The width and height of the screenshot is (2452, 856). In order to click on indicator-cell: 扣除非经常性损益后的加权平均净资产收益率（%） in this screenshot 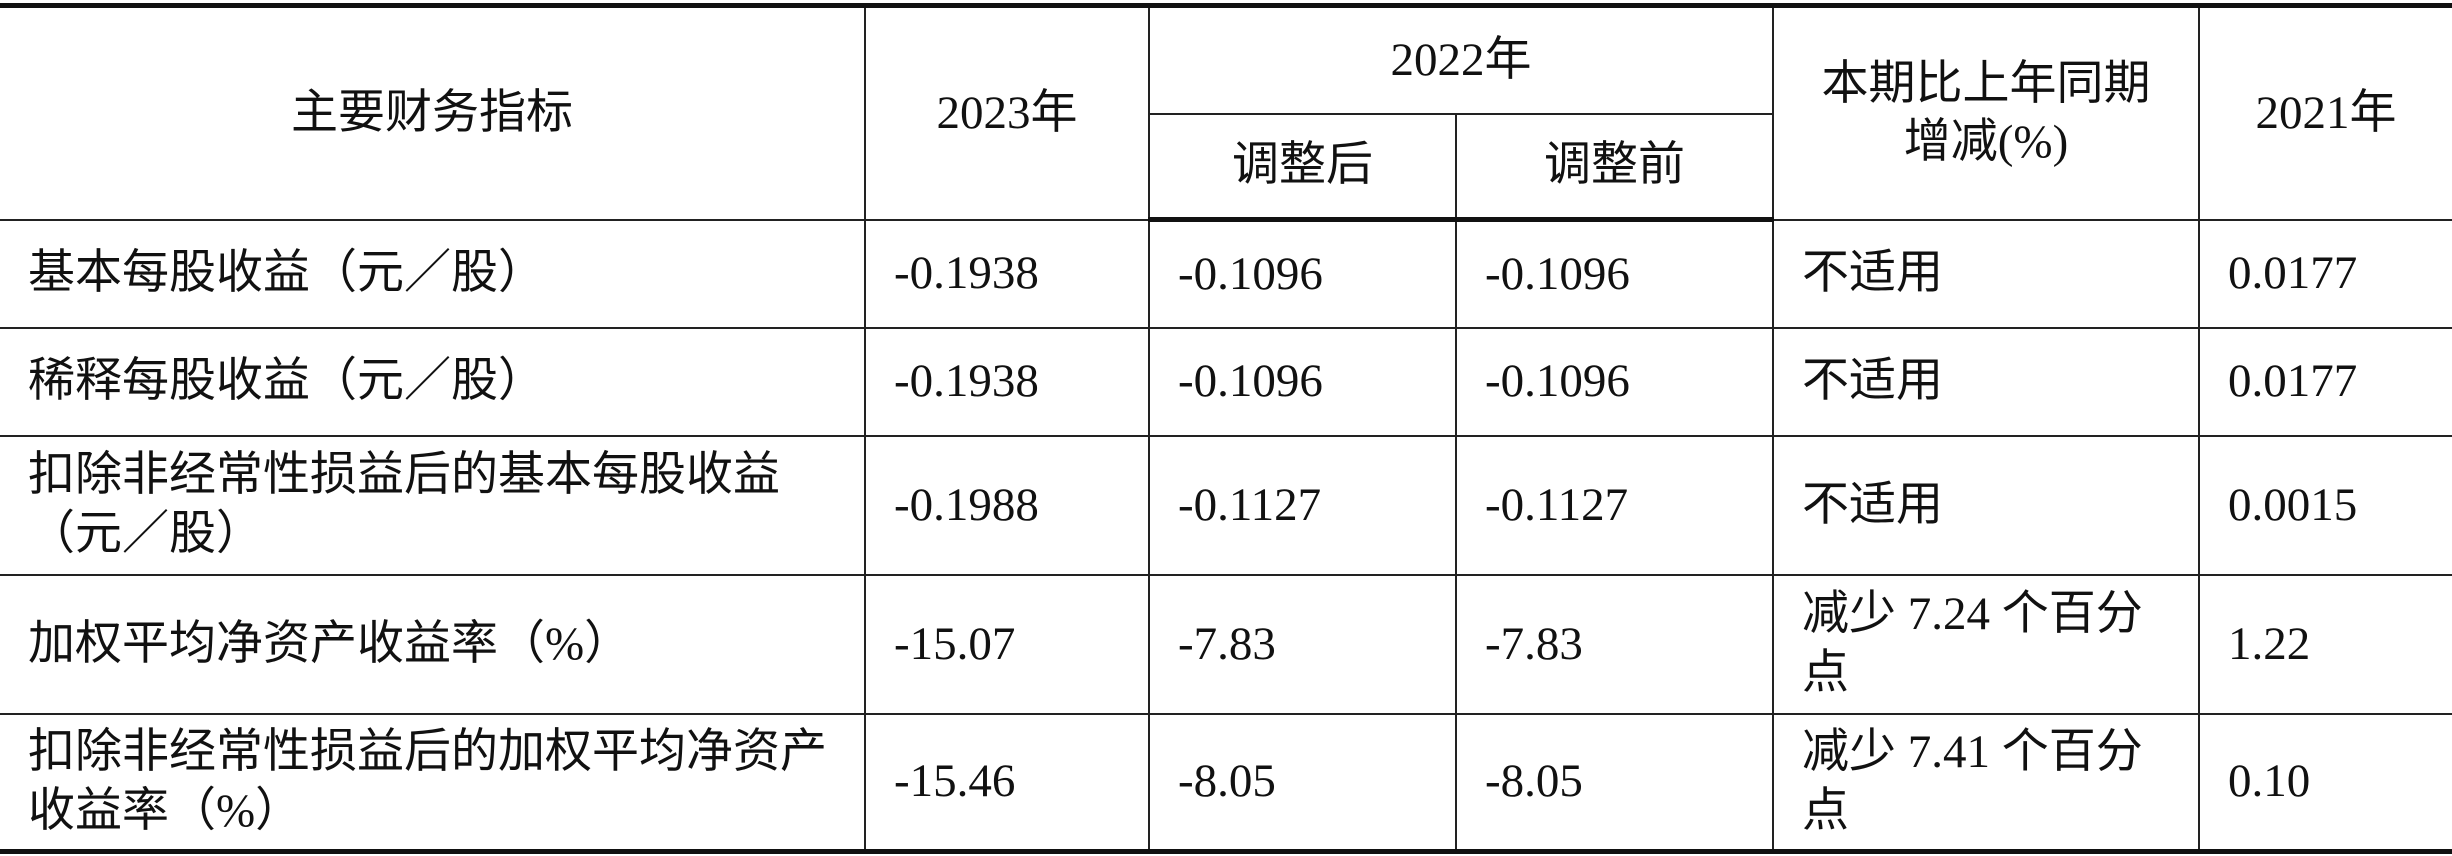, I will do `click(433, 783)`.